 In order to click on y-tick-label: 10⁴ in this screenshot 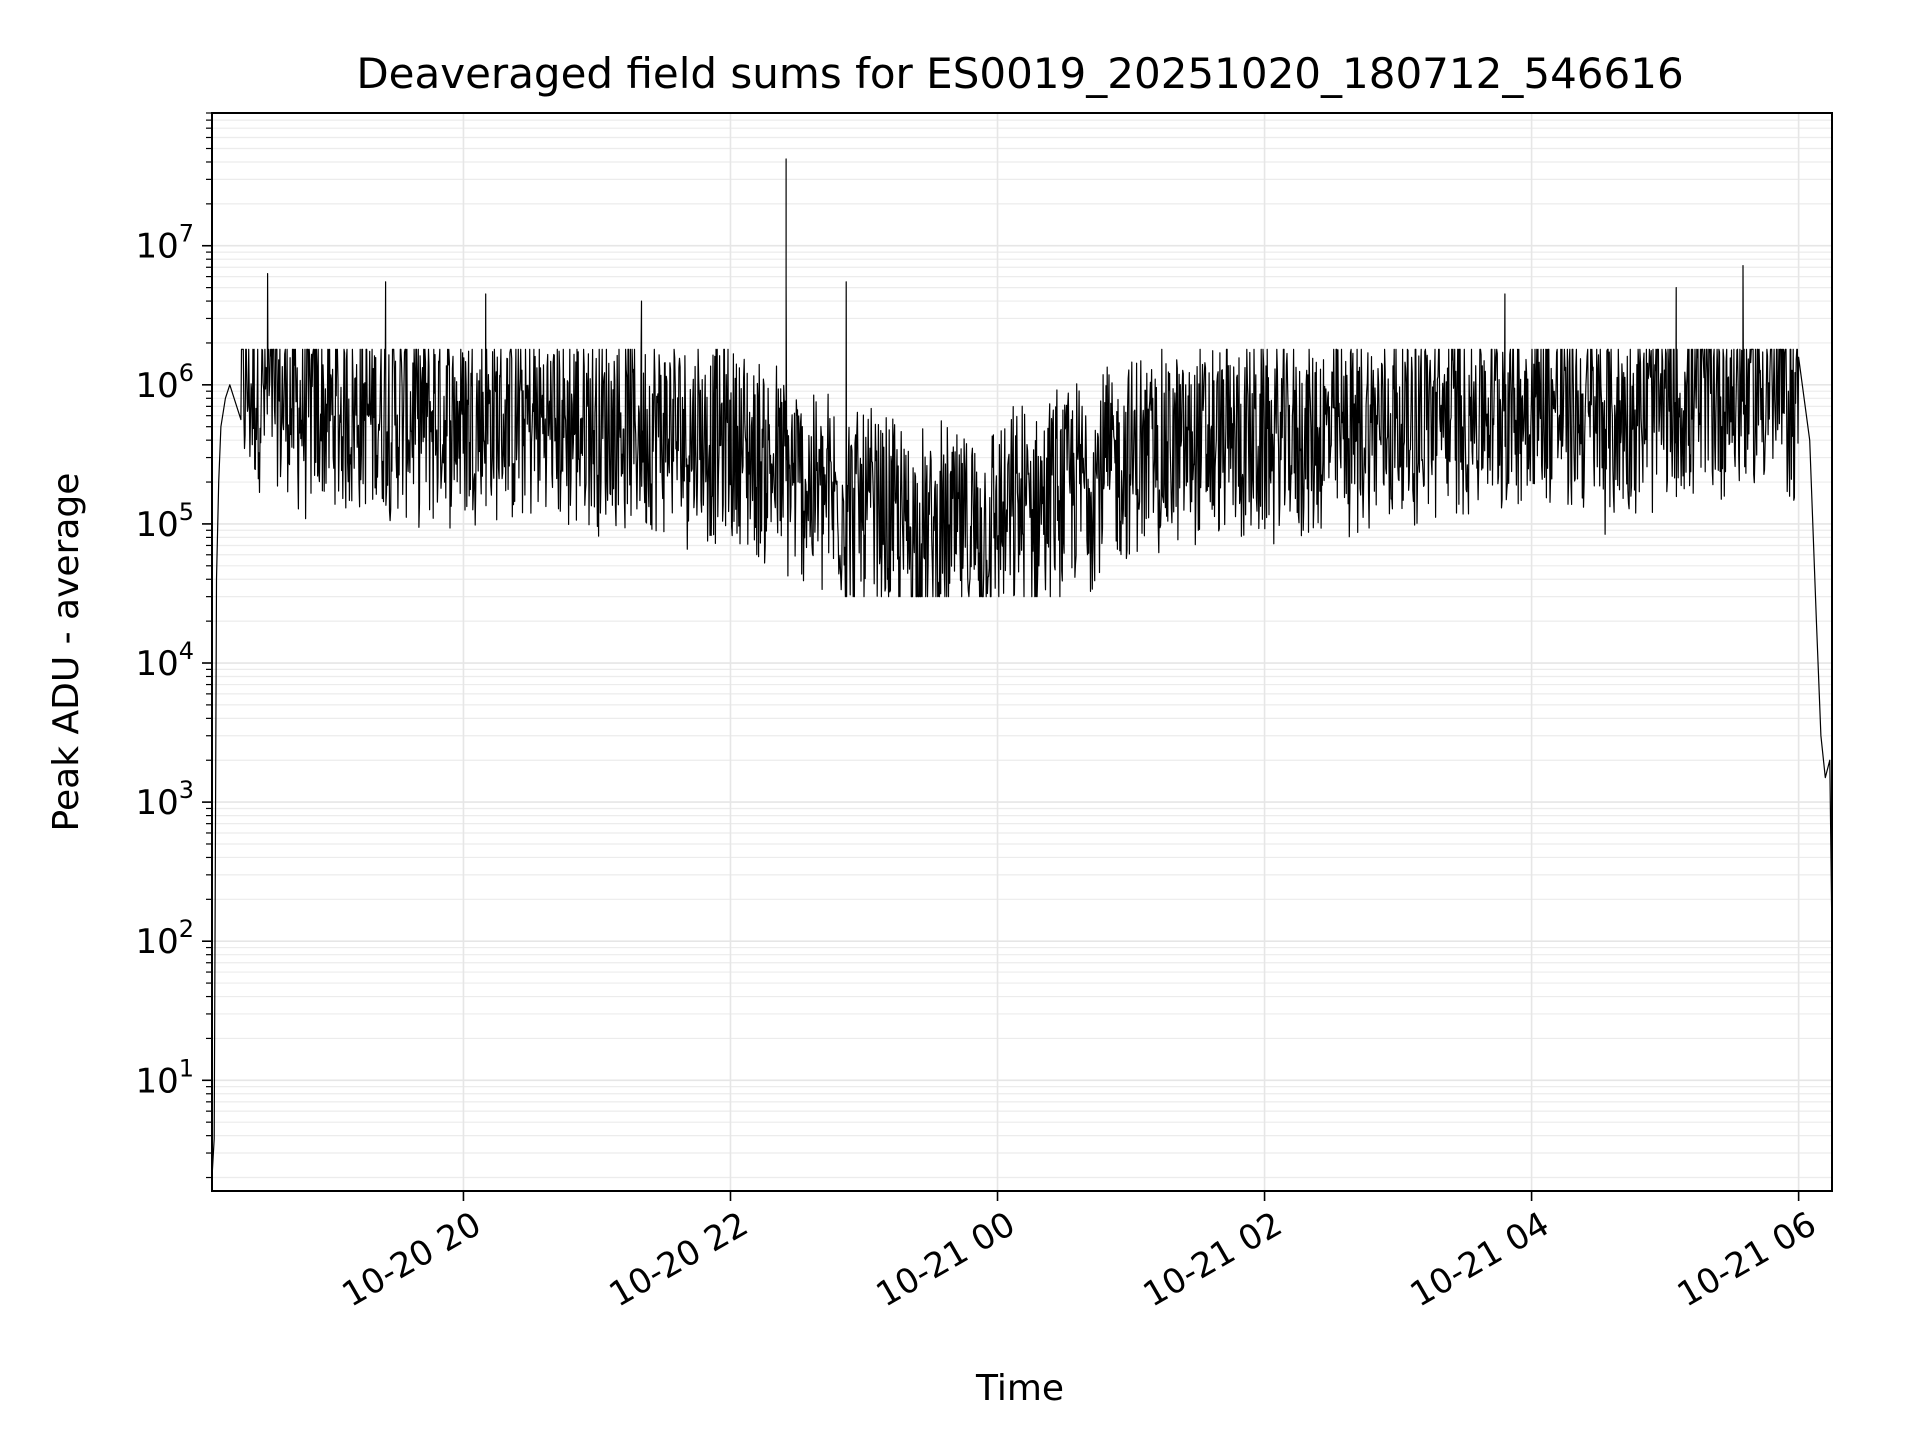, I will do `click(164, 660)`.